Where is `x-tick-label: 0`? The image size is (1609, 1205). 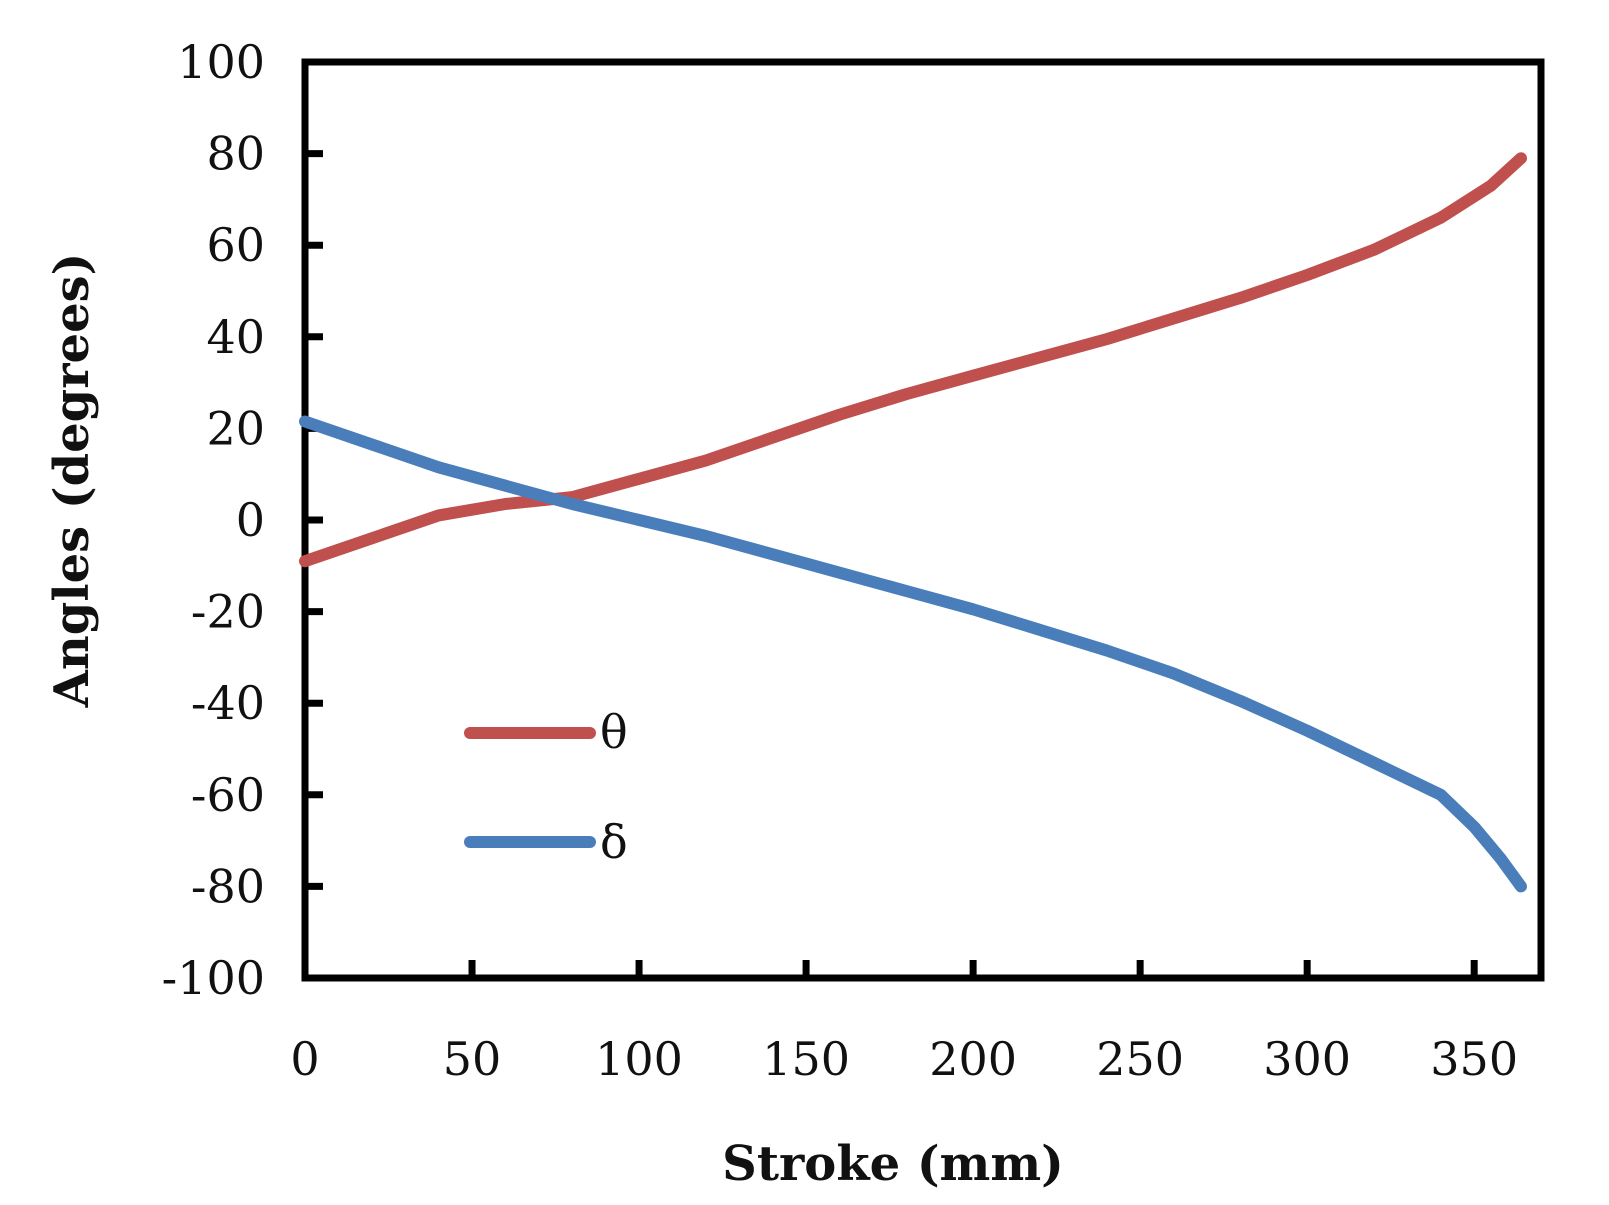 x-tick-label: 0 is located at coordinates (304, 1059).